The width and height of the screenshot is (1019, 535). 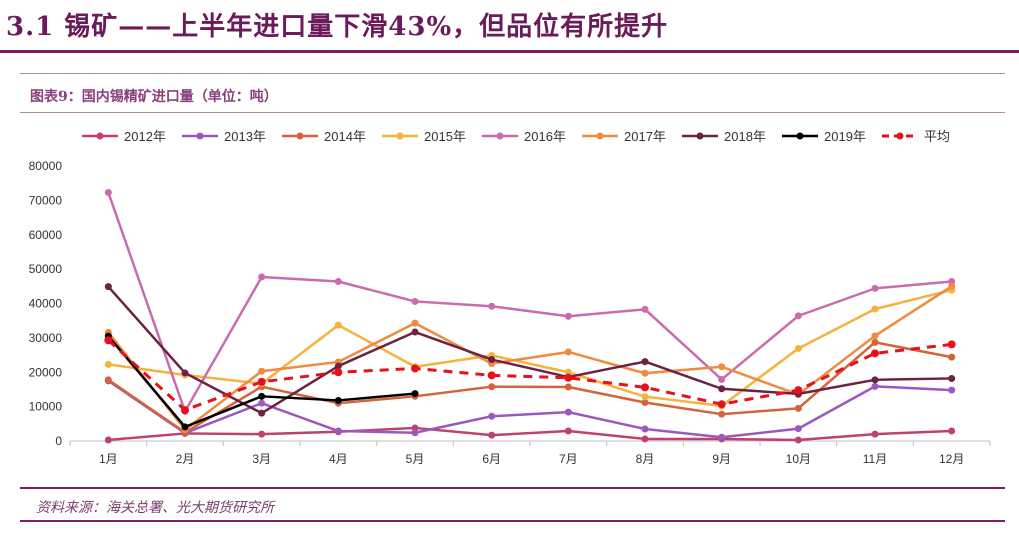 What do you see at coordinates (338, 459) in the screenshot?
I see `x-tick-label: 4月` at bounding box center [338, 459].